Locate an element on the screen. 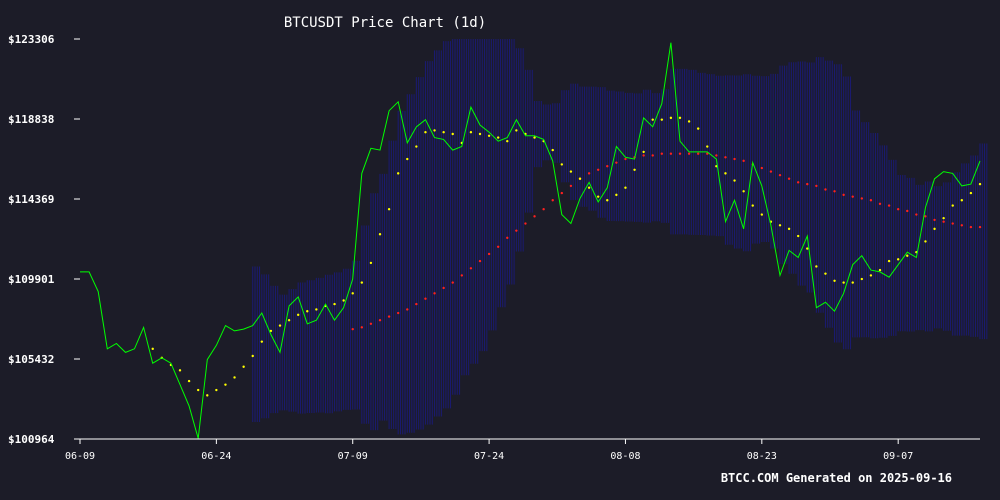  x-tick-label: 06-09 is located at coordinates (80, 456).